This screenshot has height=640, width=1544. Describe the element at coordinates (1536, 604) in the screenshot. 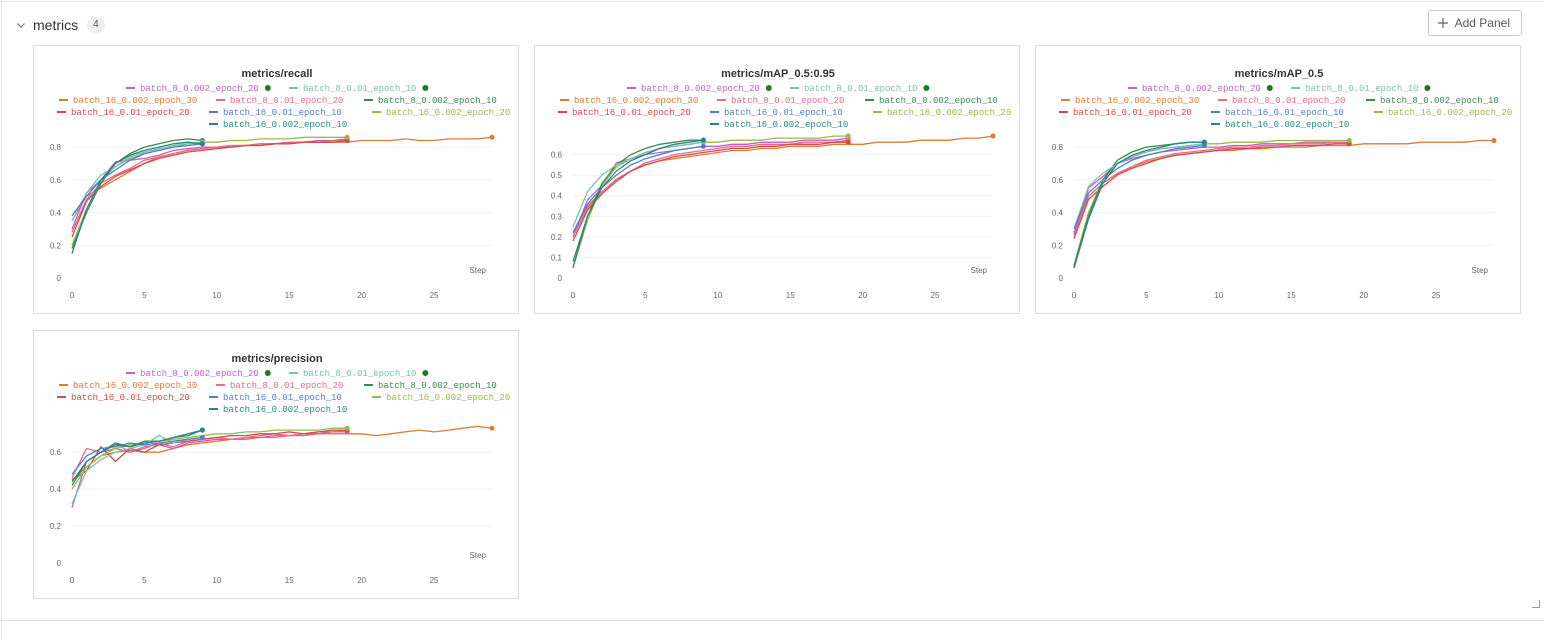

I see `resize-handle` at that location.